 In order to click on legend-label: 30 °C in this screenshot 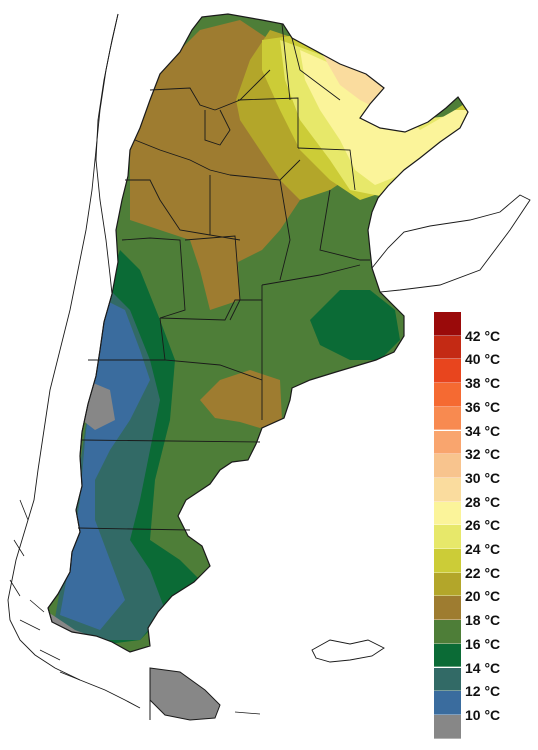, I will do `click(483, 477)`.